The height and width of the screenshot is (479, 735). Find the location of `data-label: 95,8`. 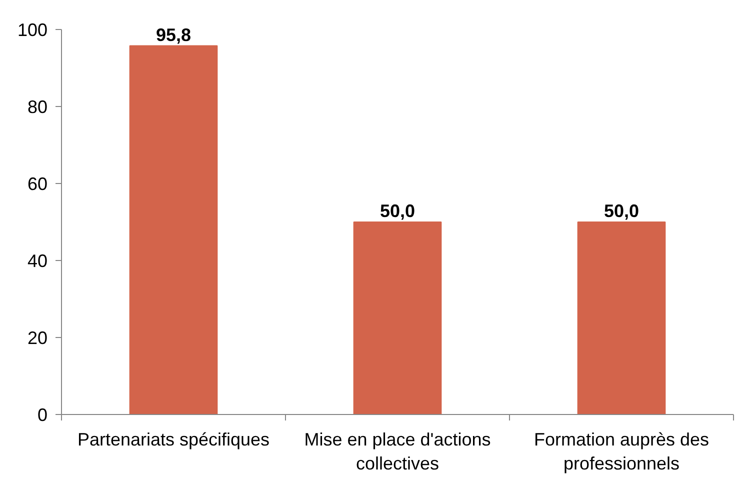

data-label: 95,8 is located at coordinates (174, 34).